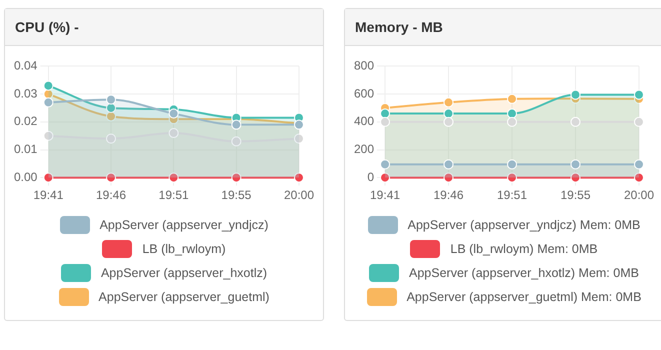 This screenshot has width=661, height=350. I want to click on chart-title: CPU (%) -, so click(164, 27).